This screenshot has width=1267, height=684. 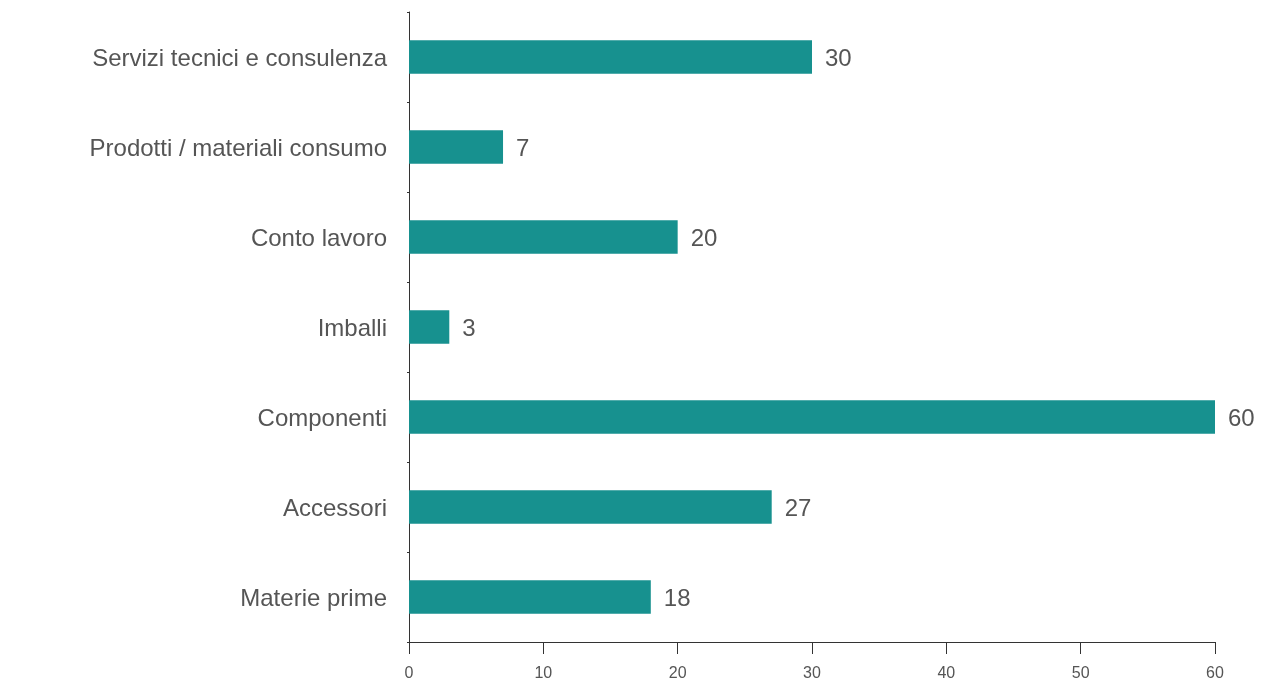 I want to click on data-label: 7, so click(x=523, y=147).